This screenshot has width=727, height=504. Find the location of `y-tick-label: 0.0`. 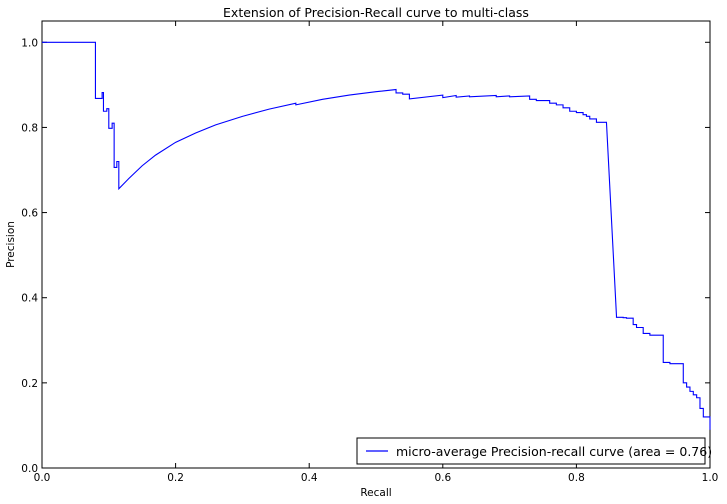

y-tick-label: 0.0 is located at coordinates (29, 469).